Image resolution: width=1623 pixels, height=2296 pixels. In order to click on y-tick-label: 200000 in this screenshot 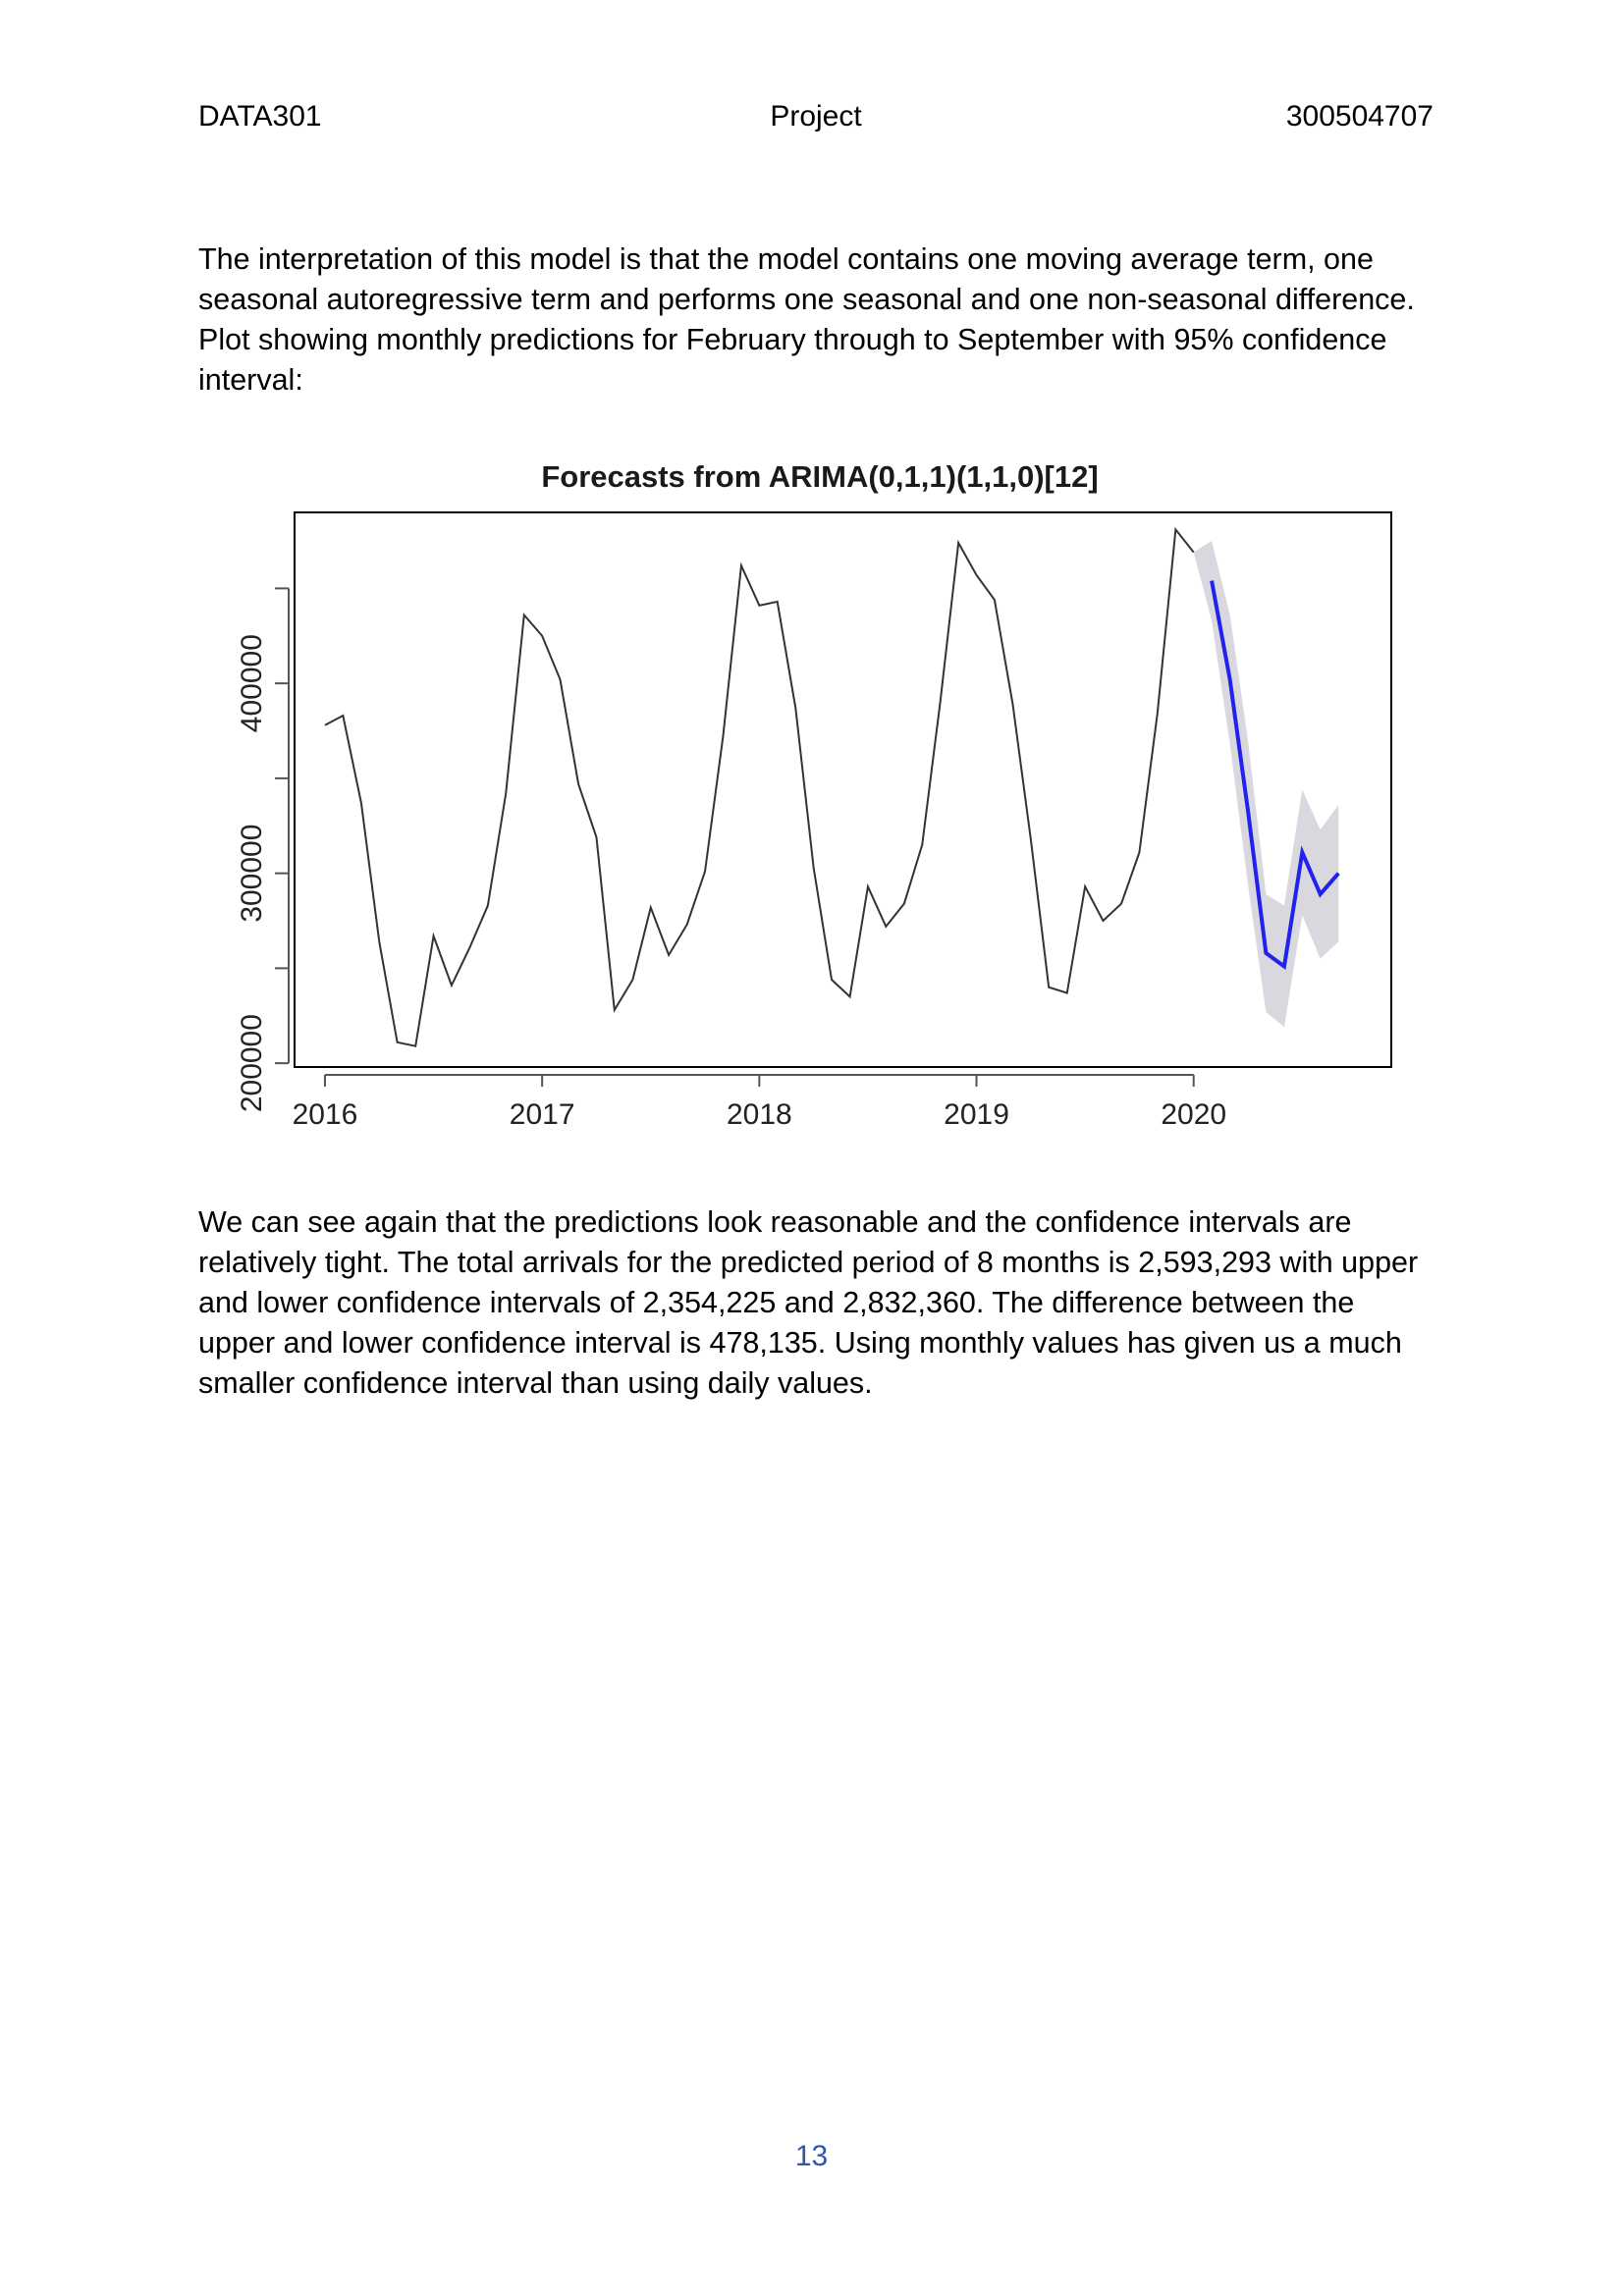, I will do `click(252, 1063)`.